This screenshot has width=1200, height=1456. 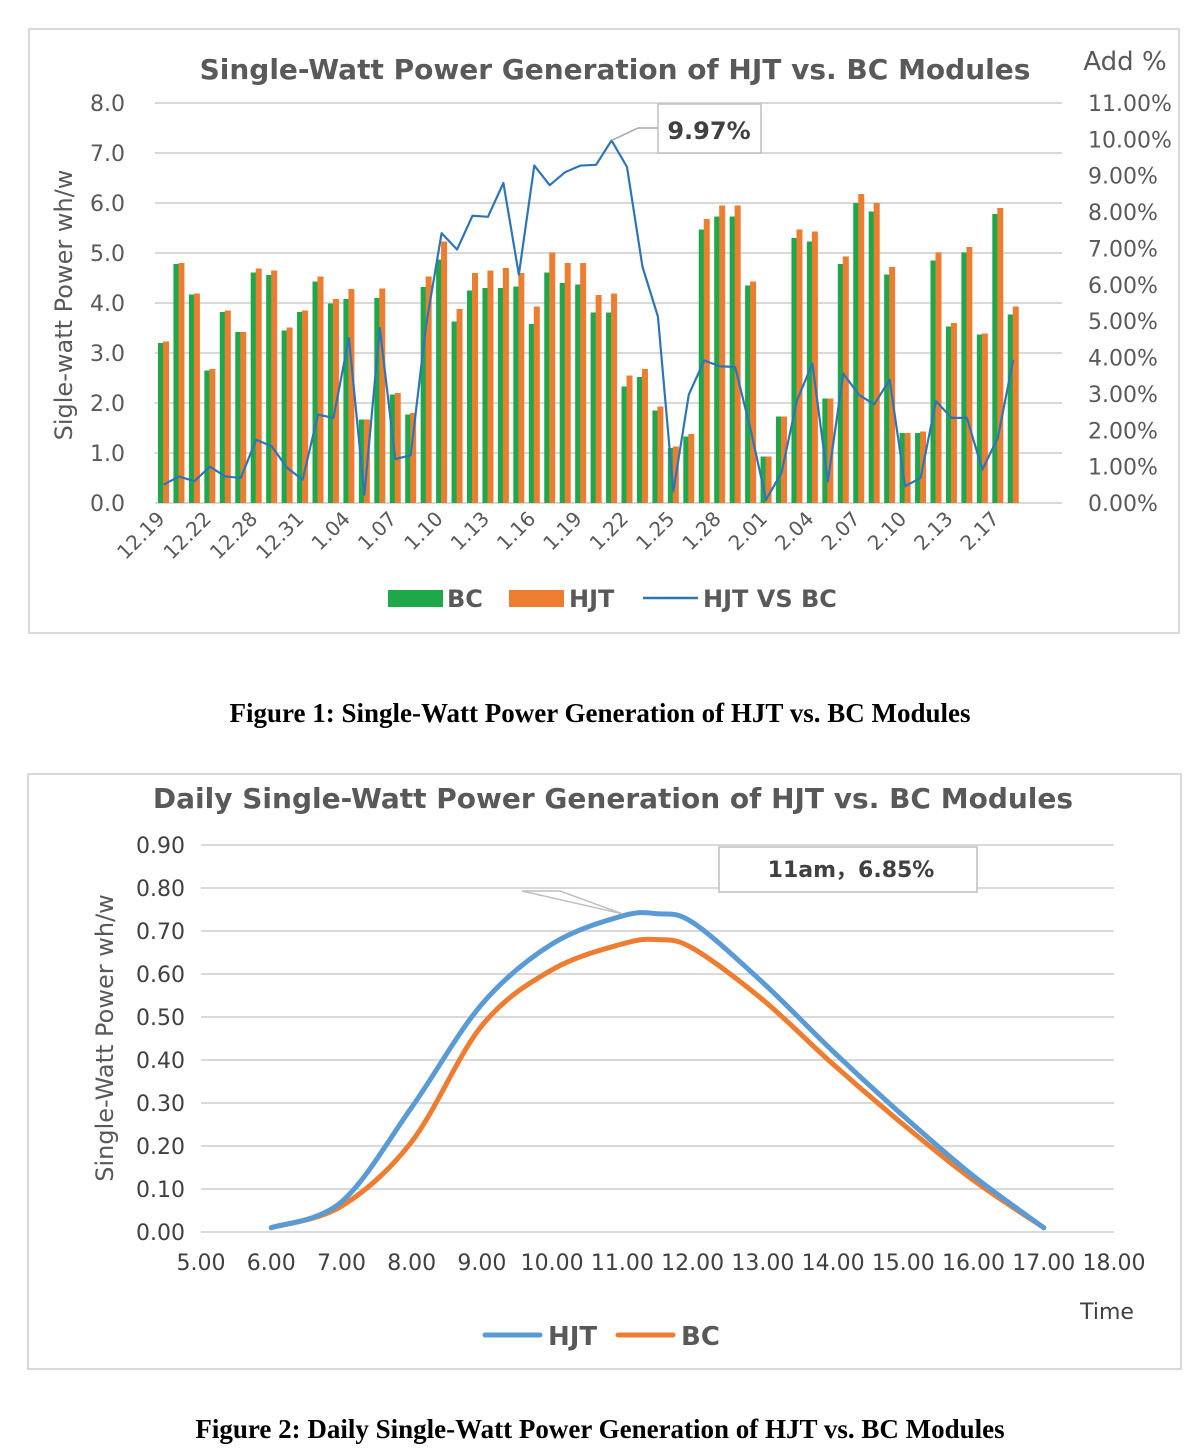 I want to click on annotation-label: 9.97%, so click(x=708, y=131).